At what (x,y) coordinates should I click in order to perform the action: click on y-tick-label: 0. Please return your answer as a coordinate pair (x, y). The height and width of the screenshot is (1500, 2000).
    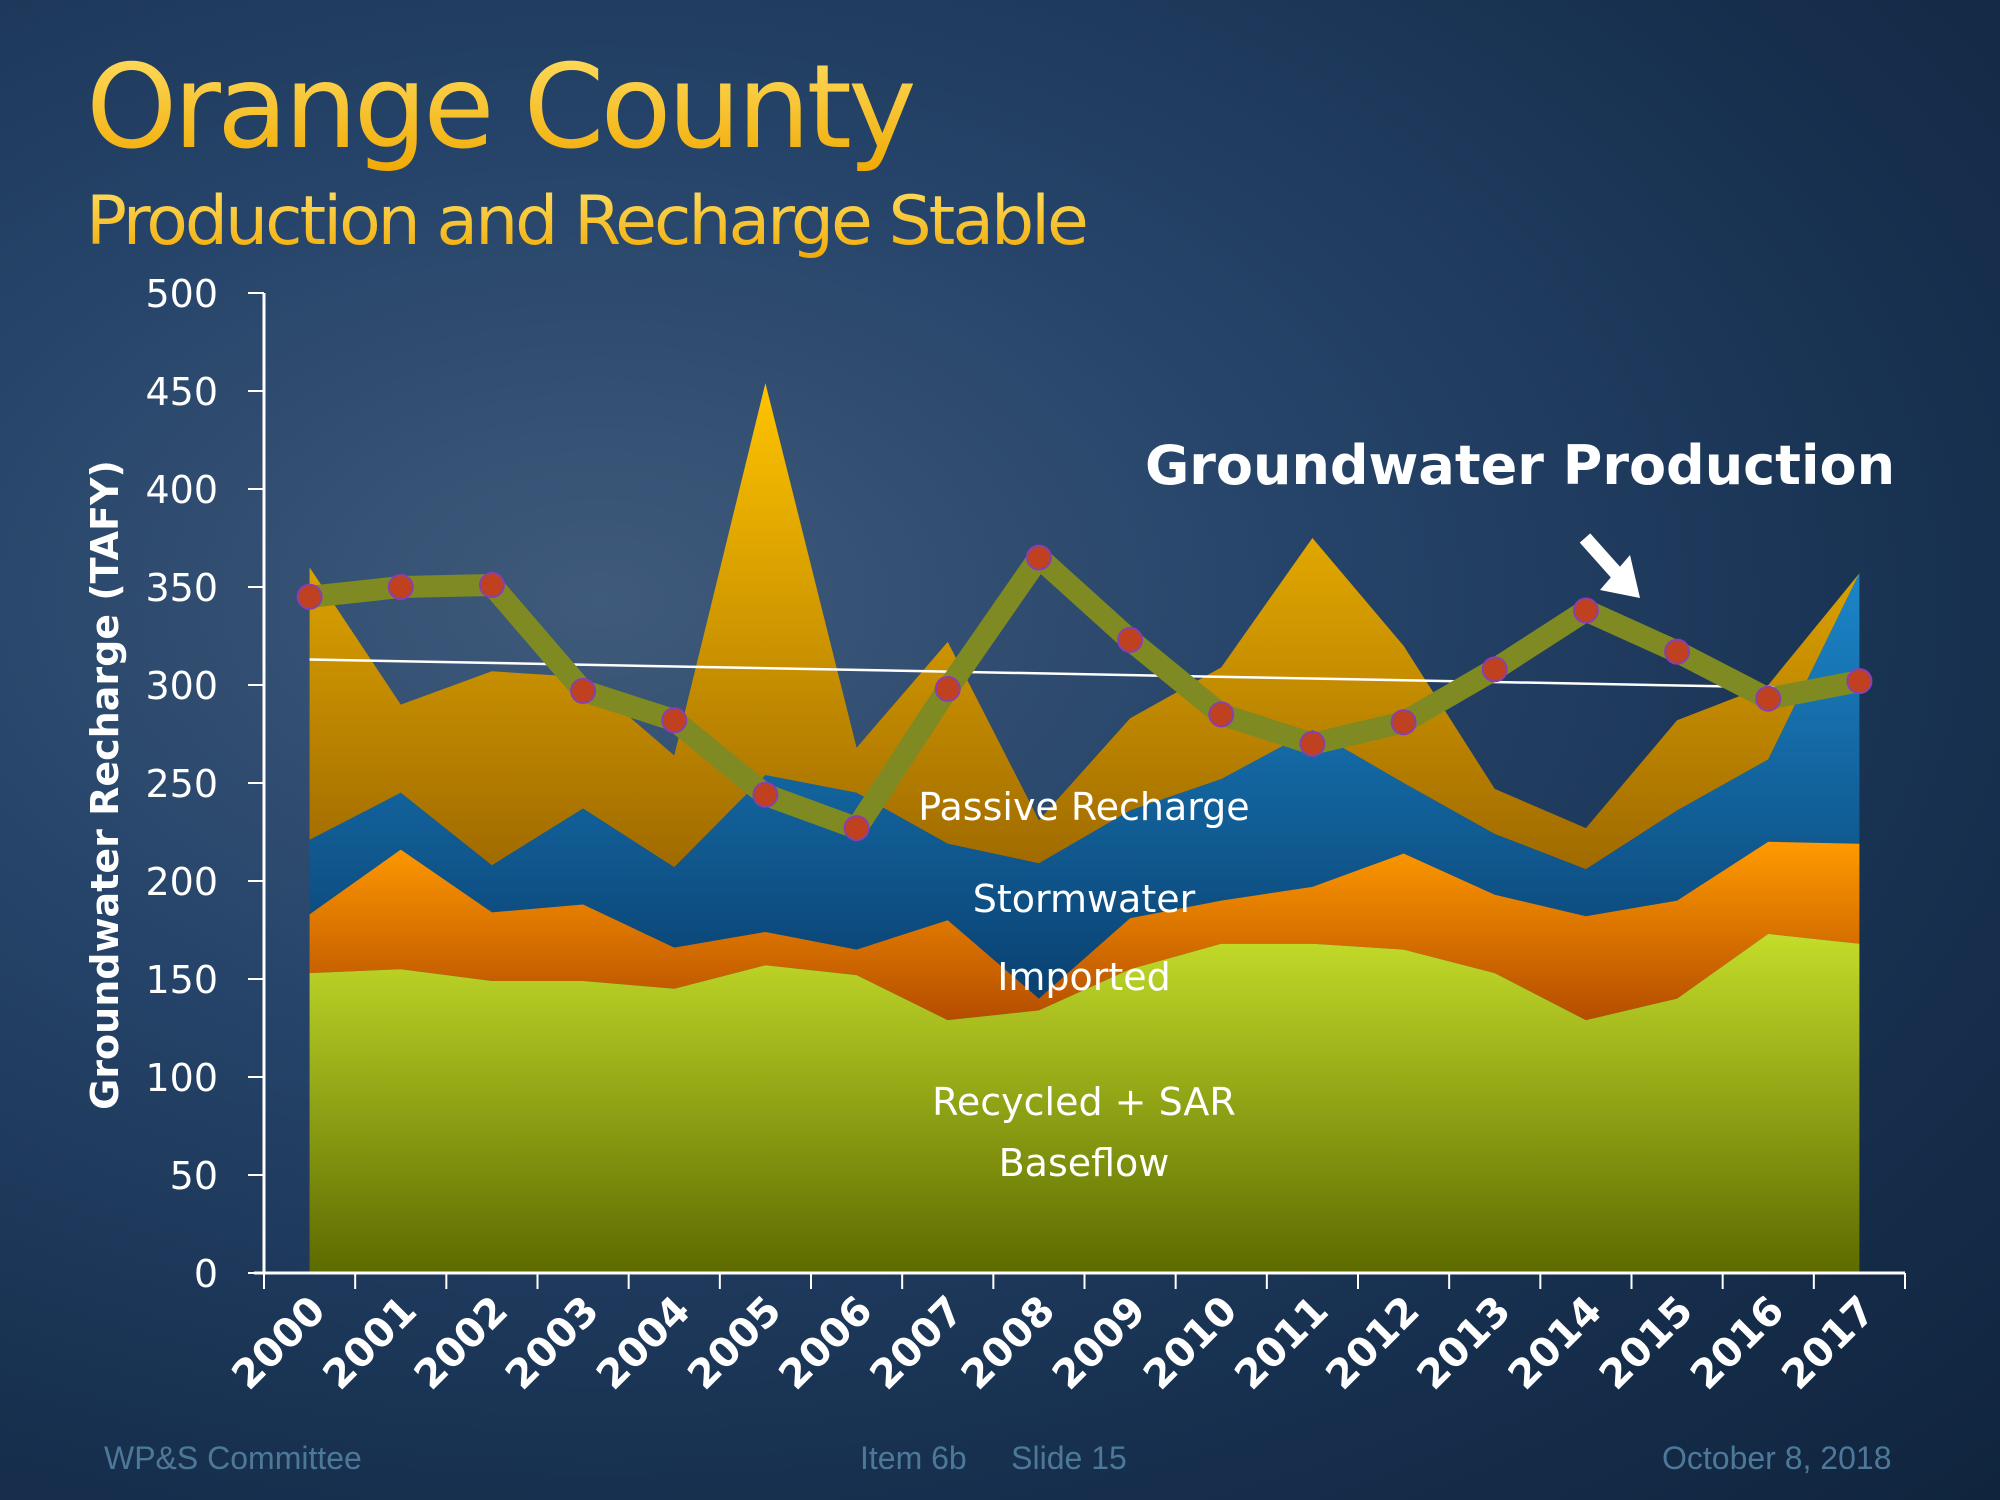
    Looking at the image, I should click on (206, 1274).